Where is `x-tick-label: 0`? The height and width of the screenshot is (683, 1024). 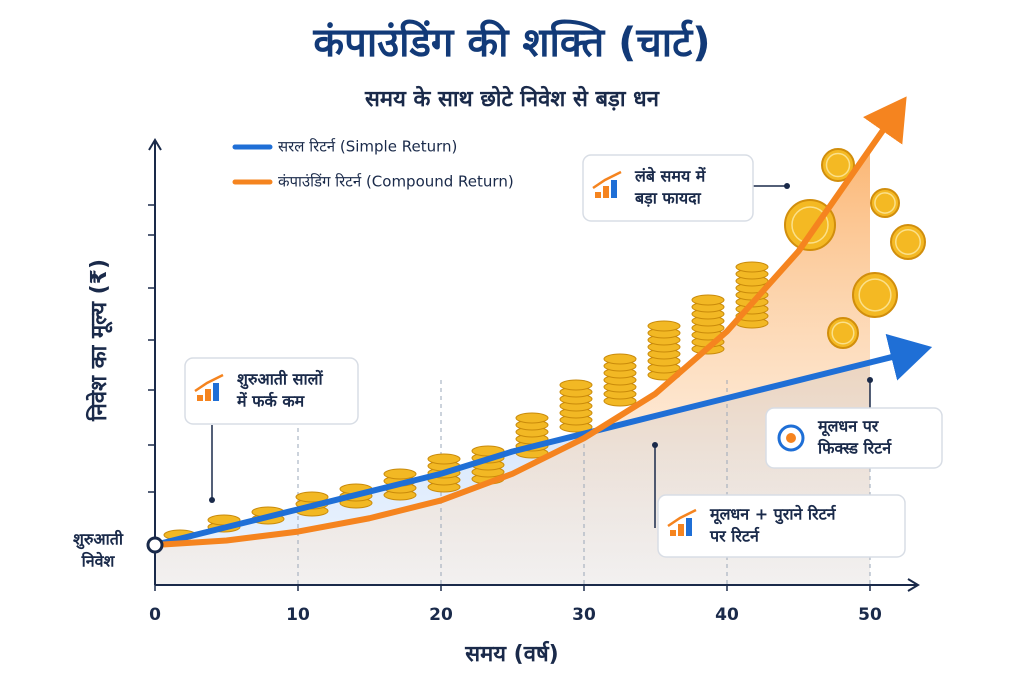
x-tick-label: 0 is located at coordinates (155, 615).